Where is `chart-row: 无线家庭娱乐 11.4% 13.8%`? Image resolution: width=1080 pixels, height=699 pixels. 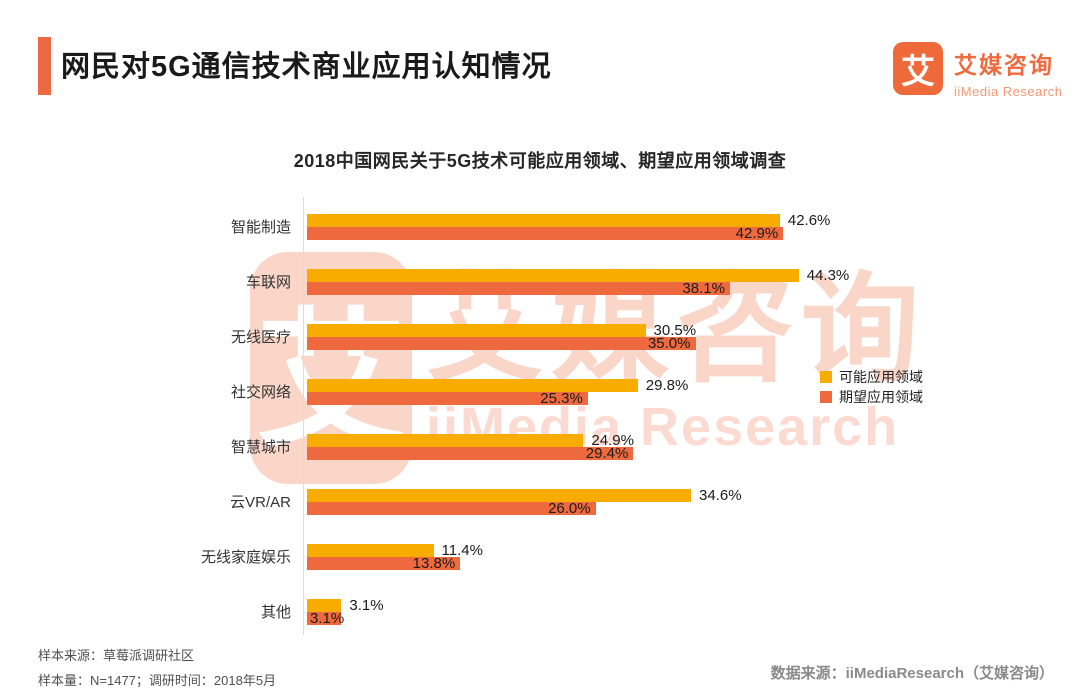 chart-row: 无线家庭娱乐 11.4% 13.8% is located at coordinates (490, 556).